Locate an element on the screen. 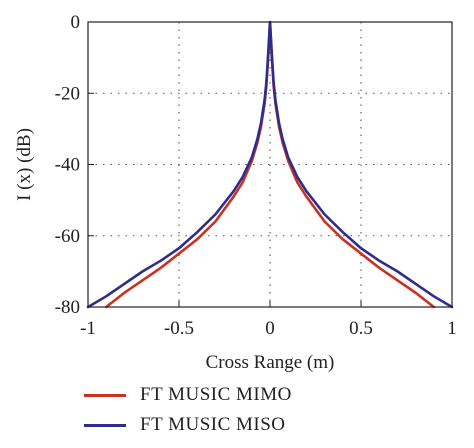 The width and height of the screenshot is (474, 448). y-tick-label: -80 is located at coordinates (67, 307).